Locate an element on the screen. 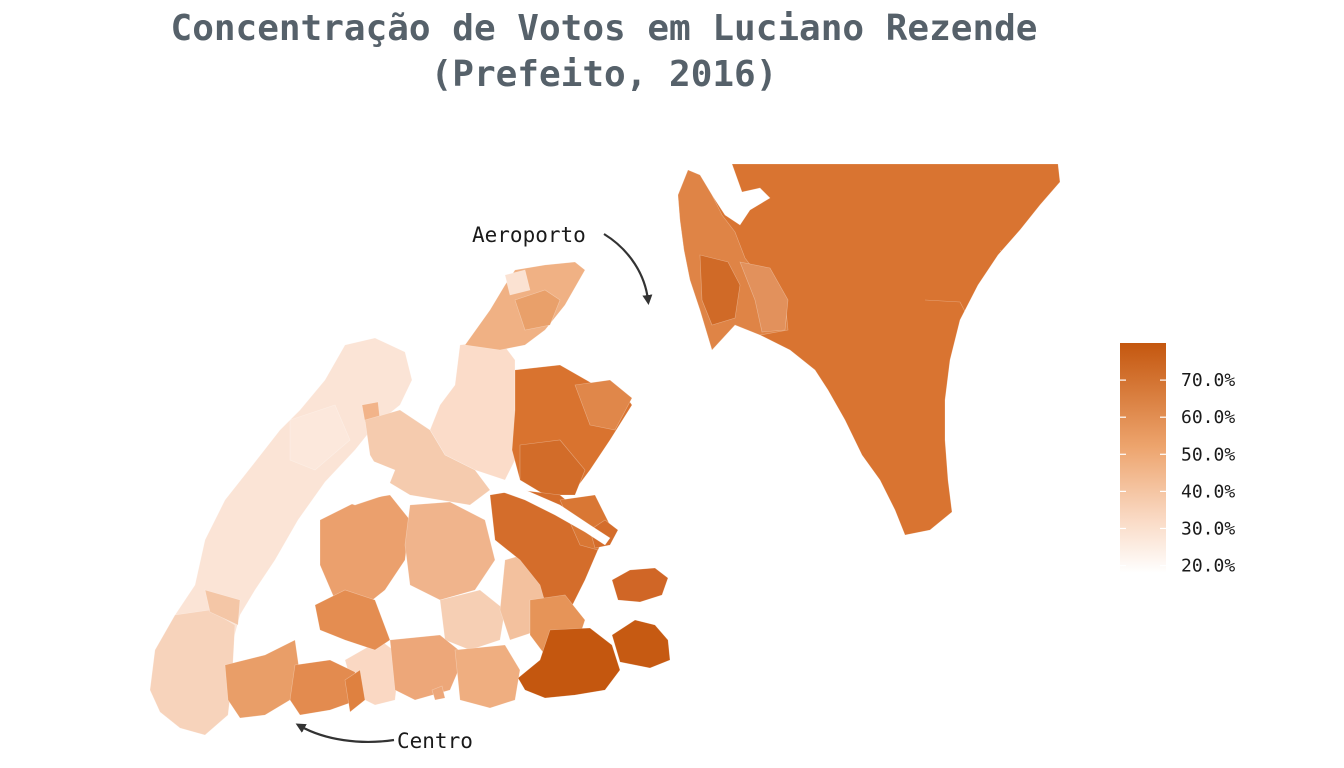 The width and height of the screenshot is (1344, 768). district-airport is located at coordinates (869, 349).